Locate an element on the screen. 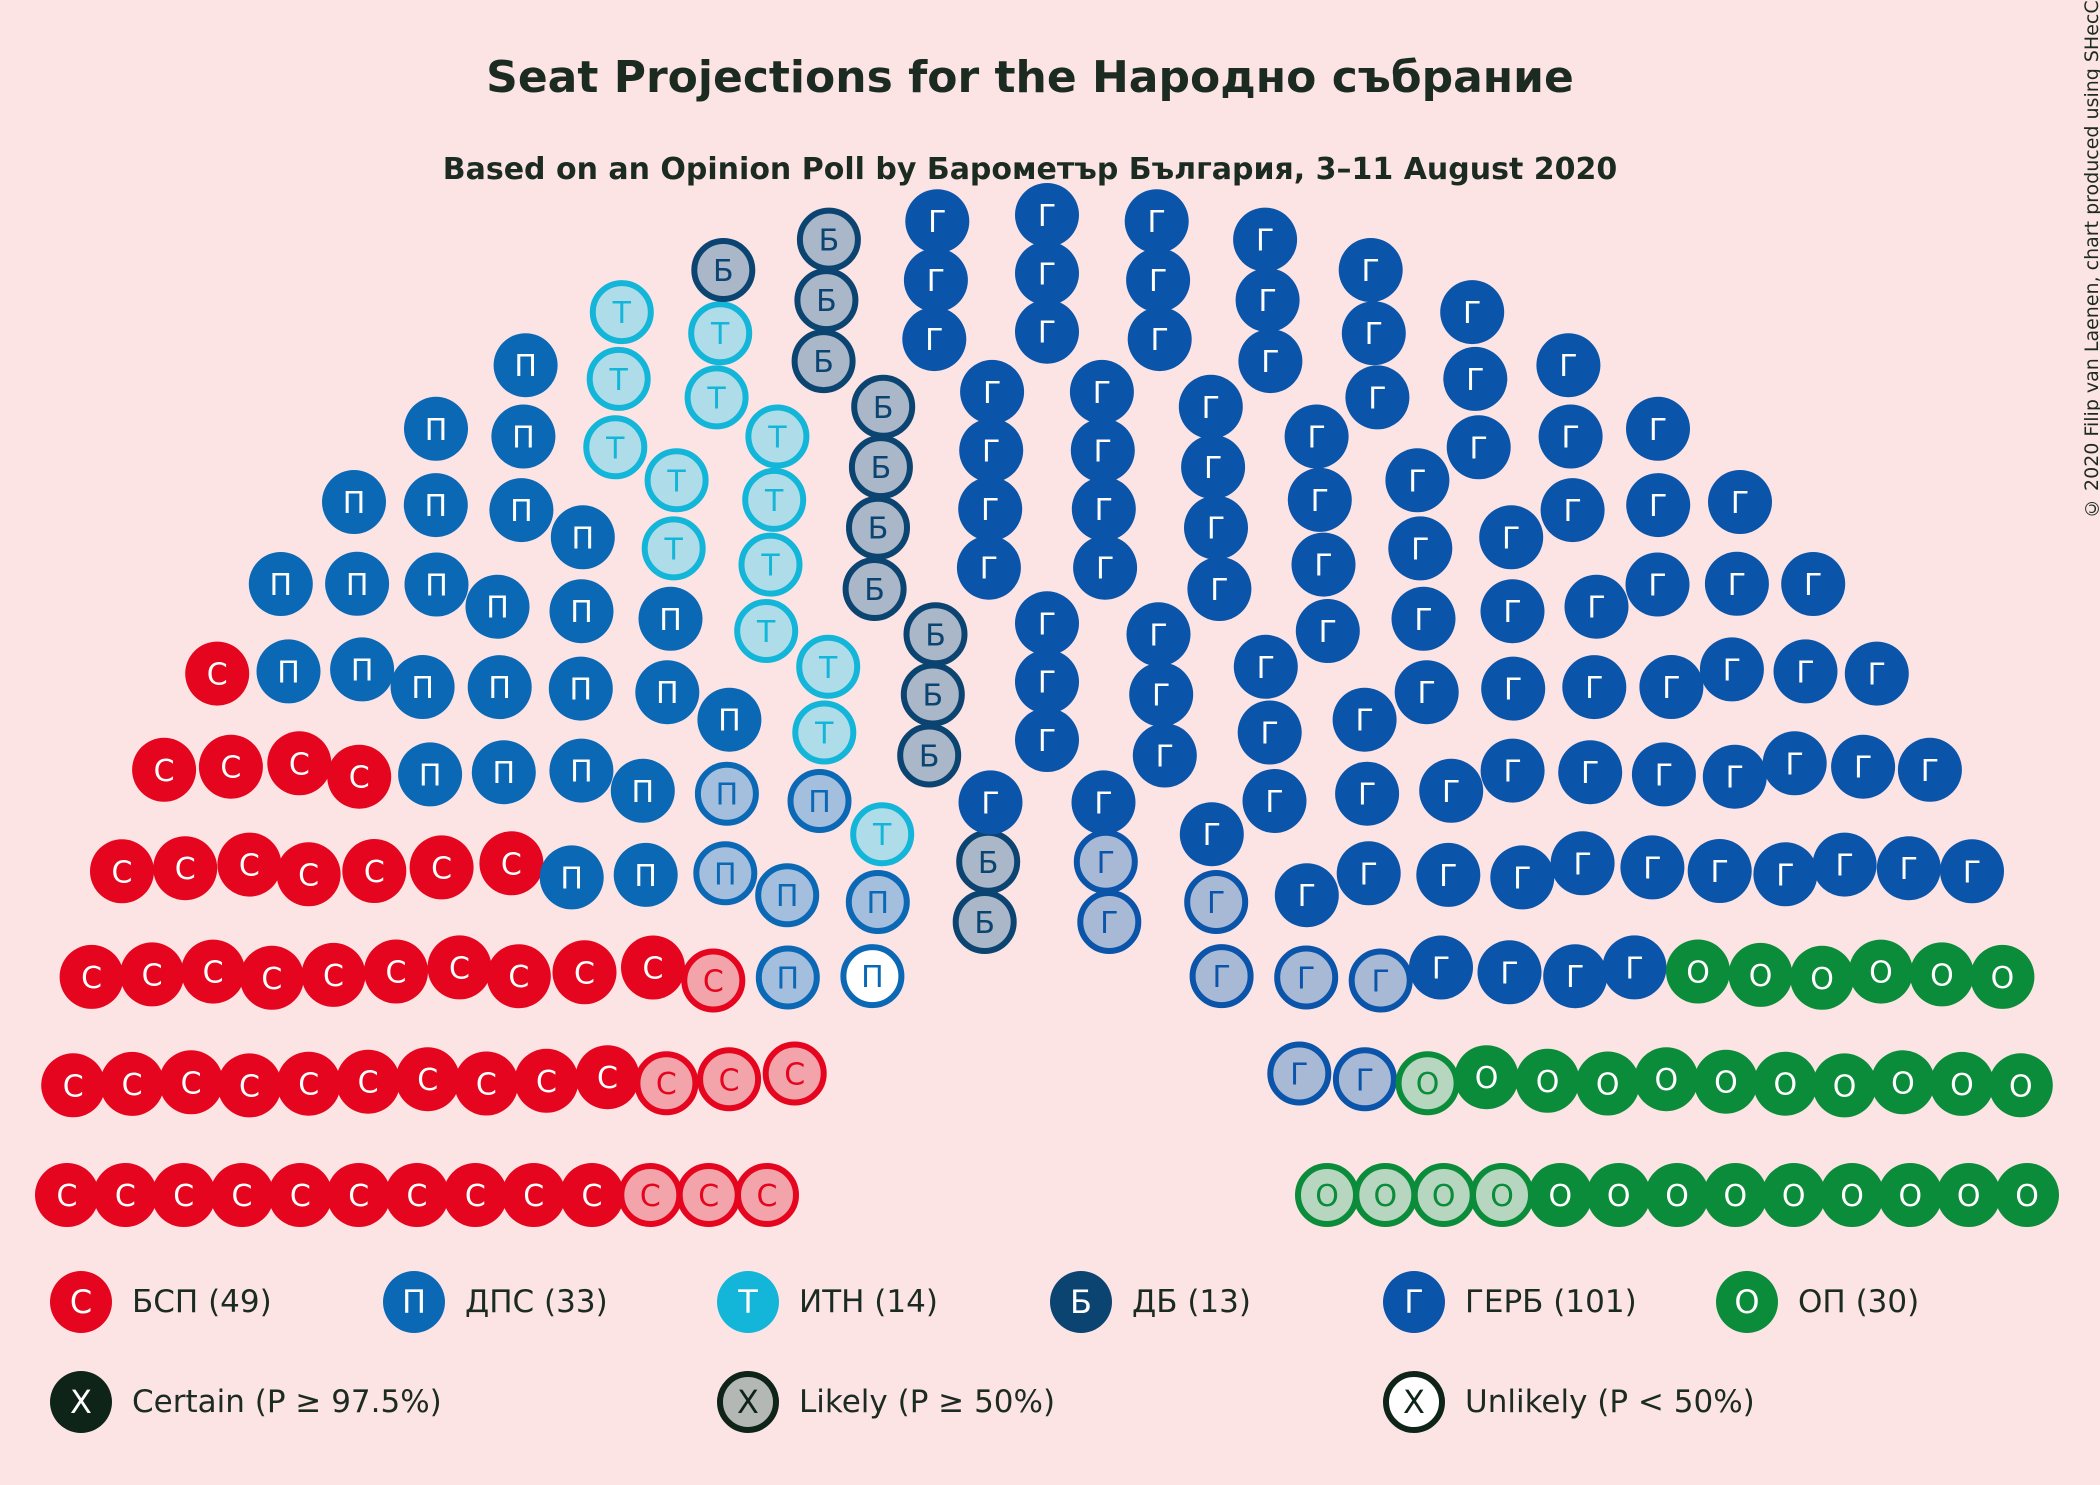  party-seats-ДПС: П П П П П П П П П П П П П П П П П П П П П П П П П П П П П П П П П is located at coordinates (579, 671).